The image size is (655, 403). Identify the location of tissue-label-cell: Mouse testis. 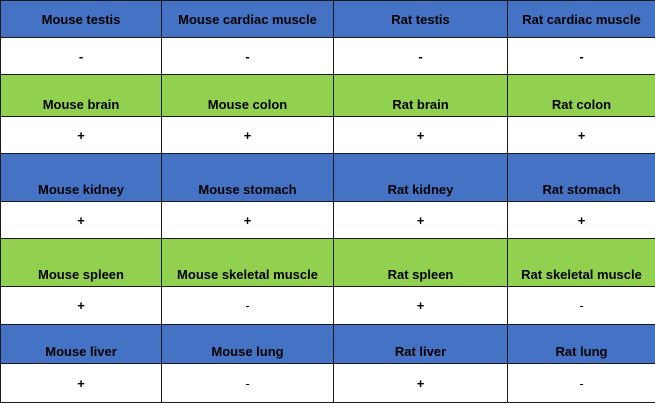
(81, 19).